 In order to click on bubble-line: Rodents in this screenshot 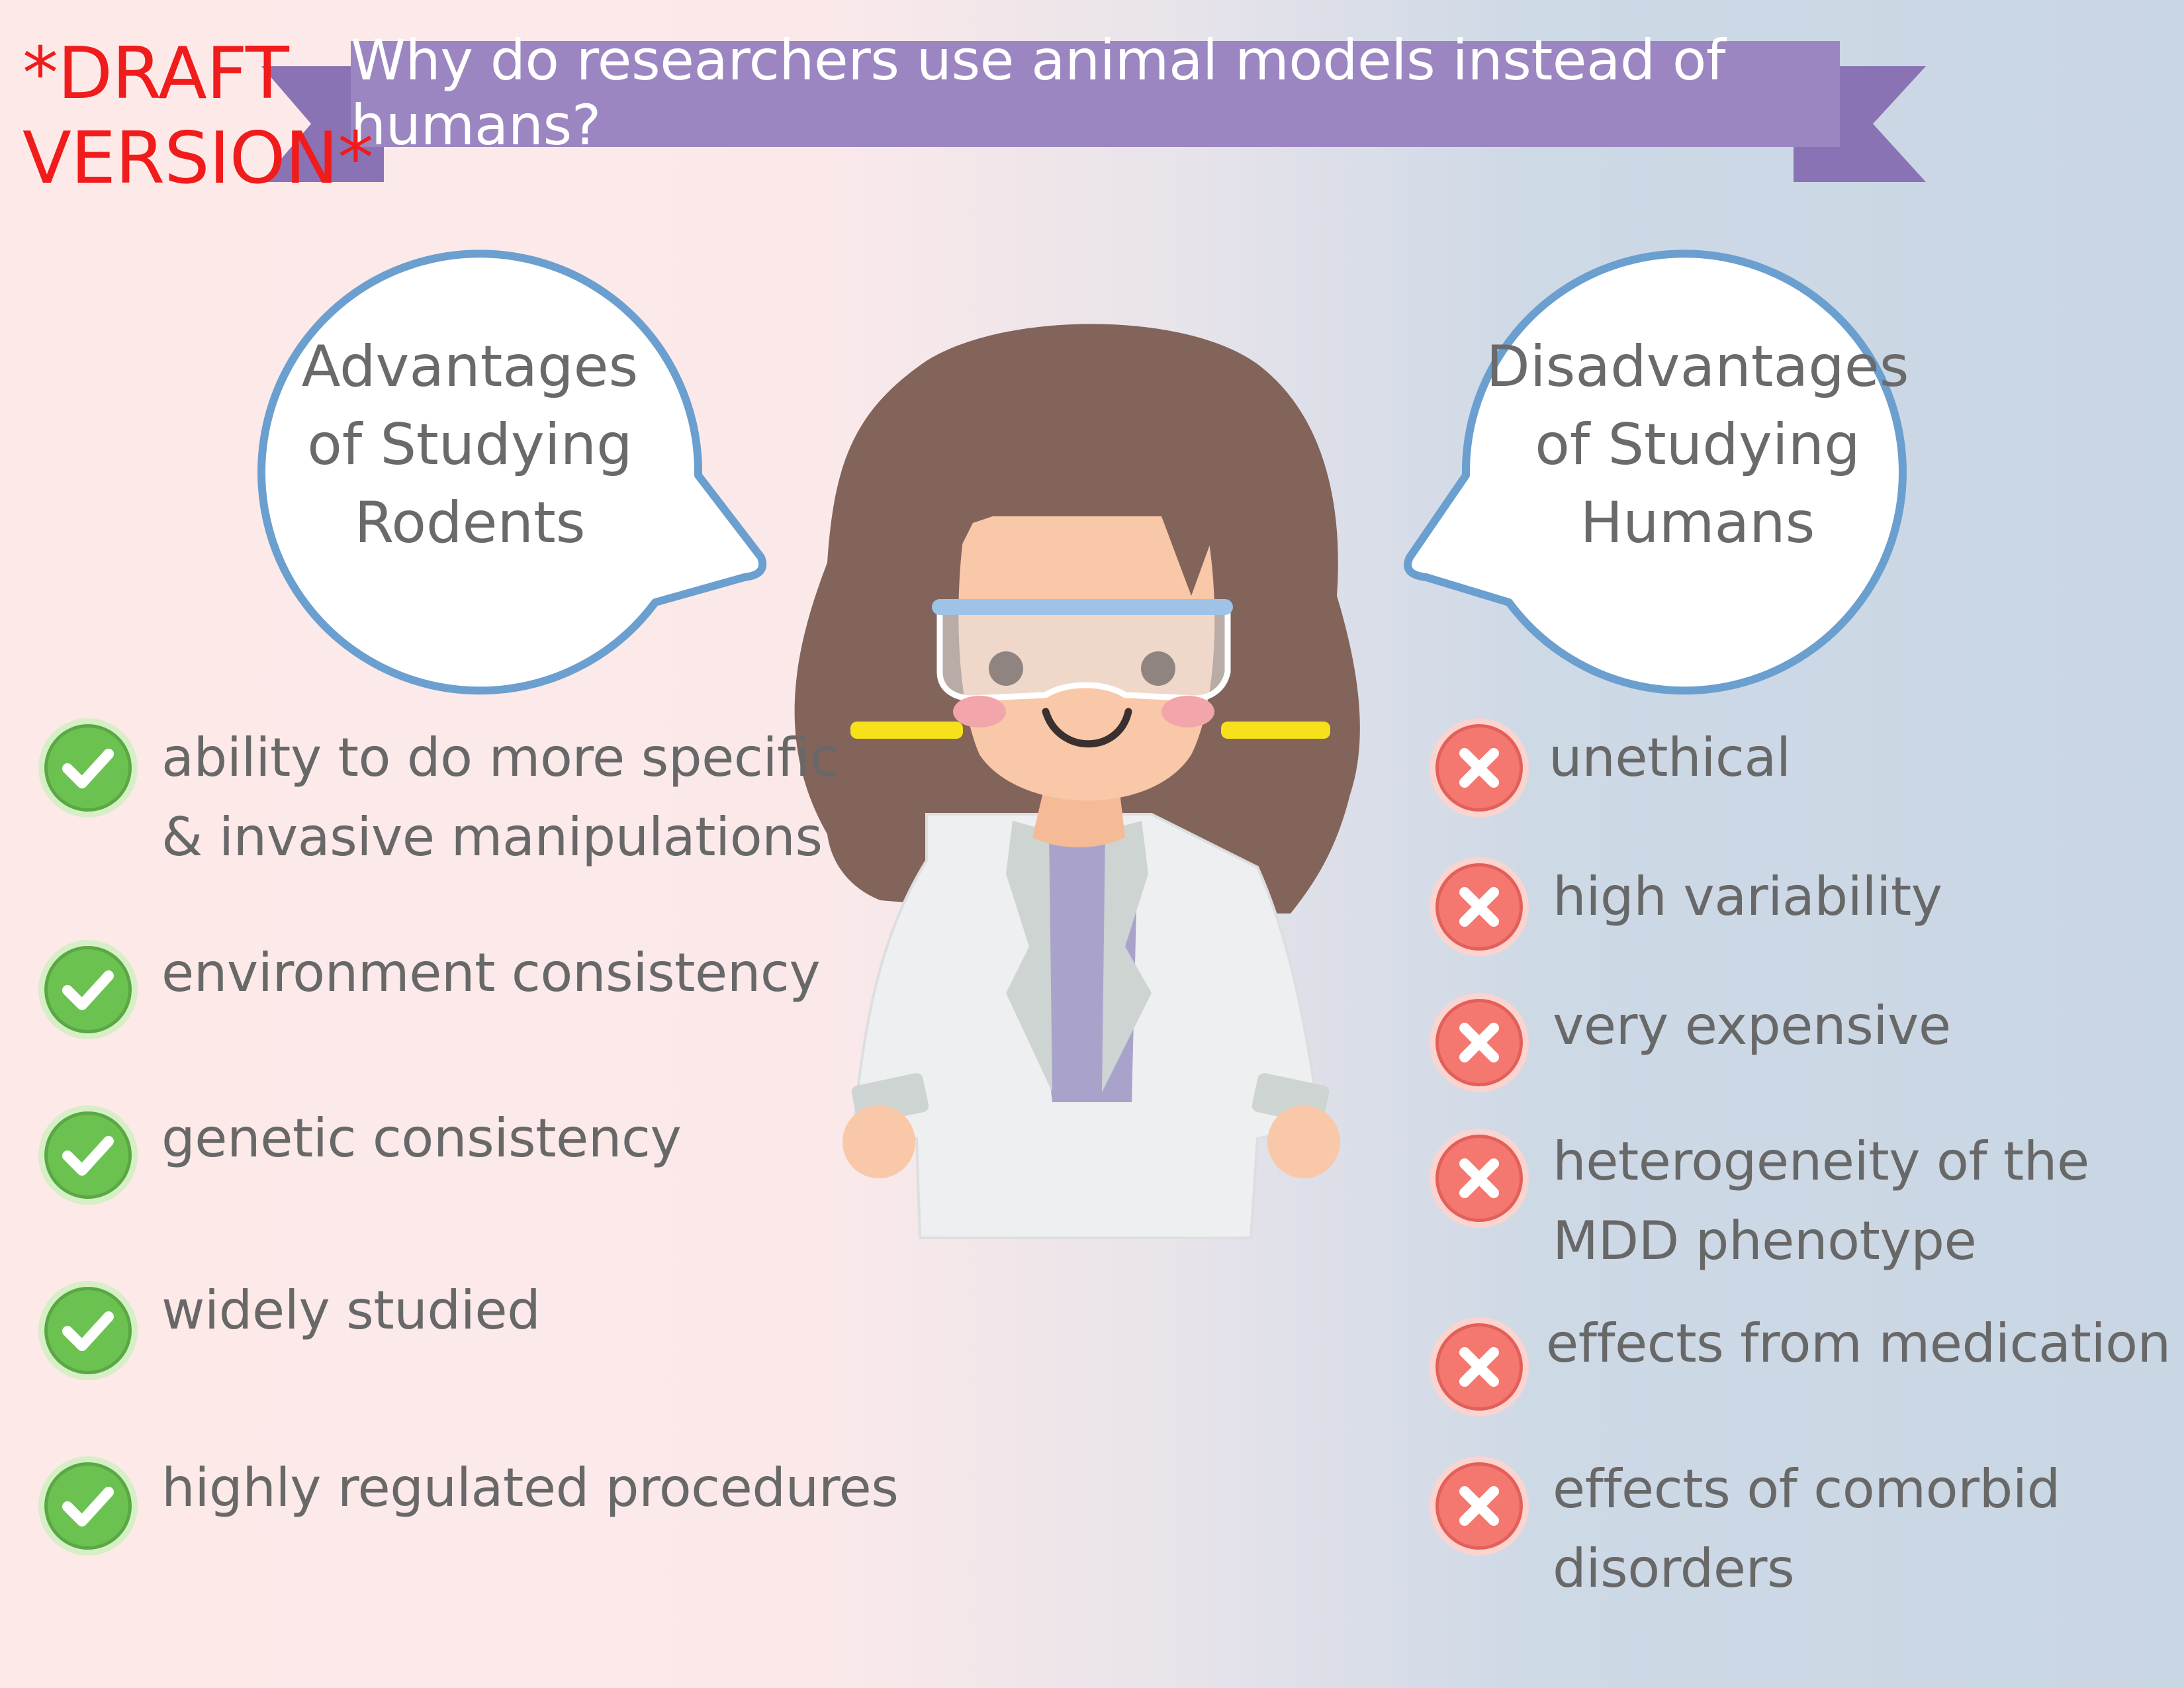, I will do `click(470, 523)`.